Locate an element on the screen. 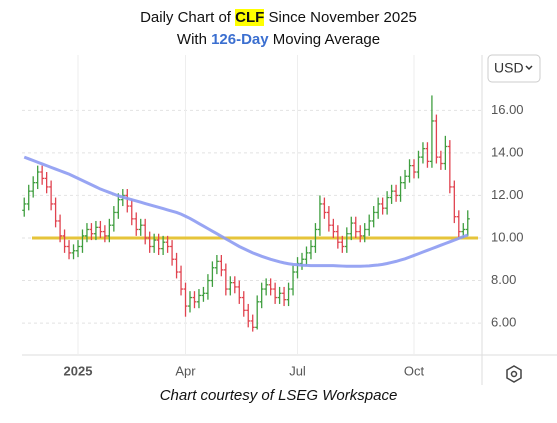 This screenshot has width=557, height=423. y-tick-label: 12.00 is located at coordinates (507, 194).